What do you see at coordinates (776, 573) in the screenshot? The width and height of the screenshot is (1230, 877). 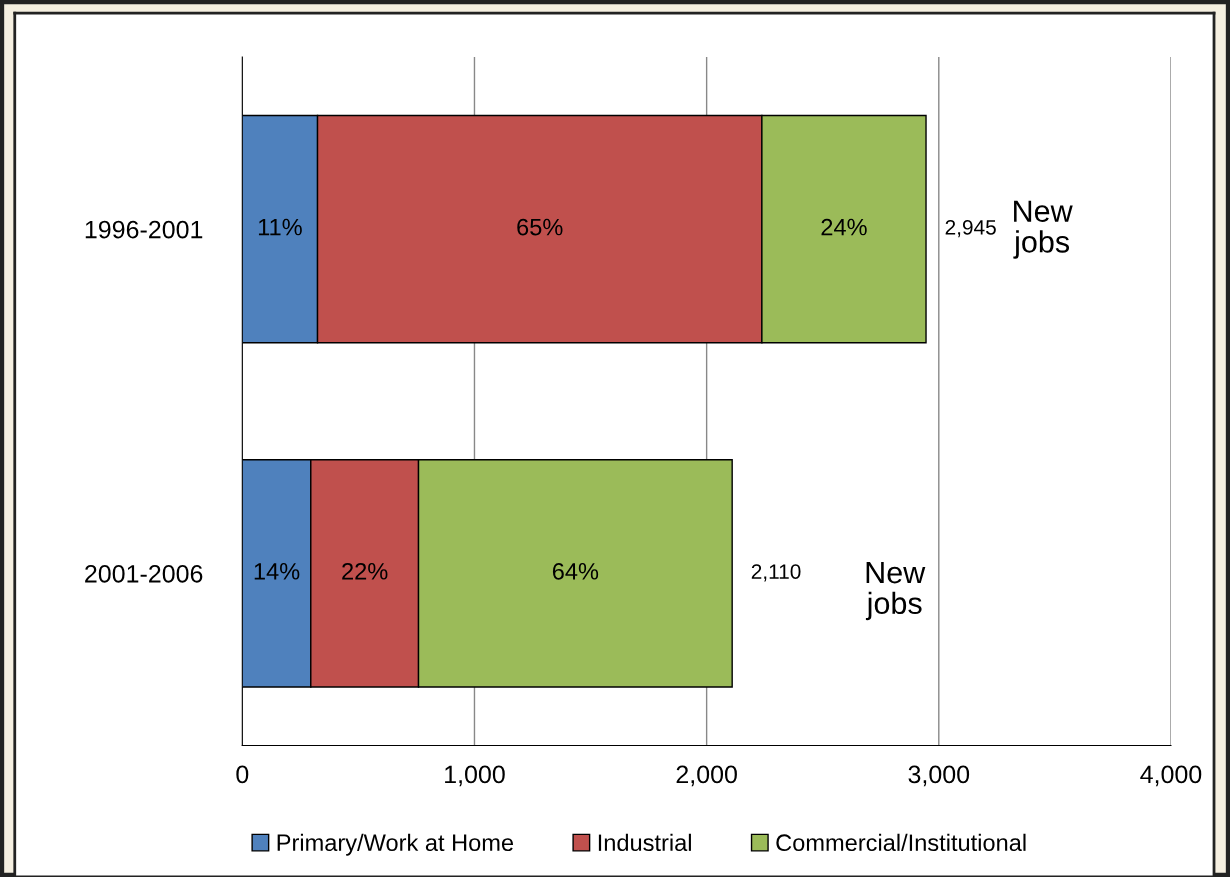 I see `total-label: 2,110` at bounding box center [776, 573].